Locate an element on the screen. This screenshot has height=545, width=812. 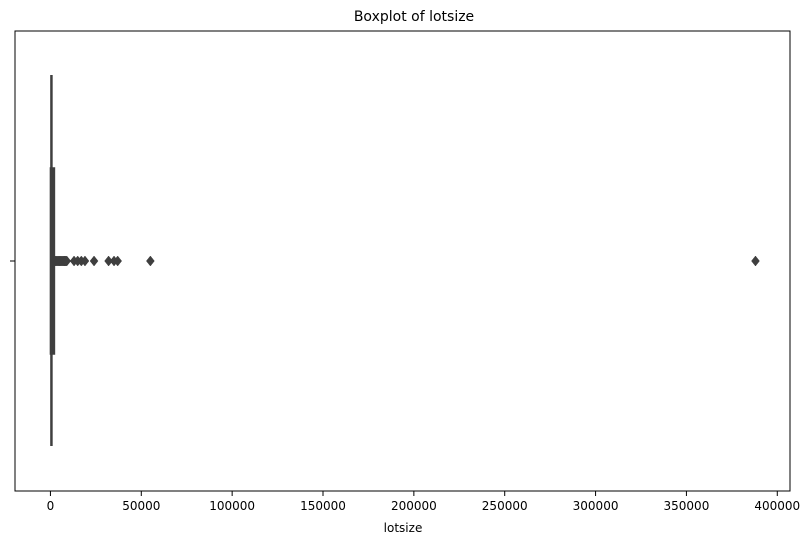
x-tick-label: 300000 is located at coordinates (596, 506).